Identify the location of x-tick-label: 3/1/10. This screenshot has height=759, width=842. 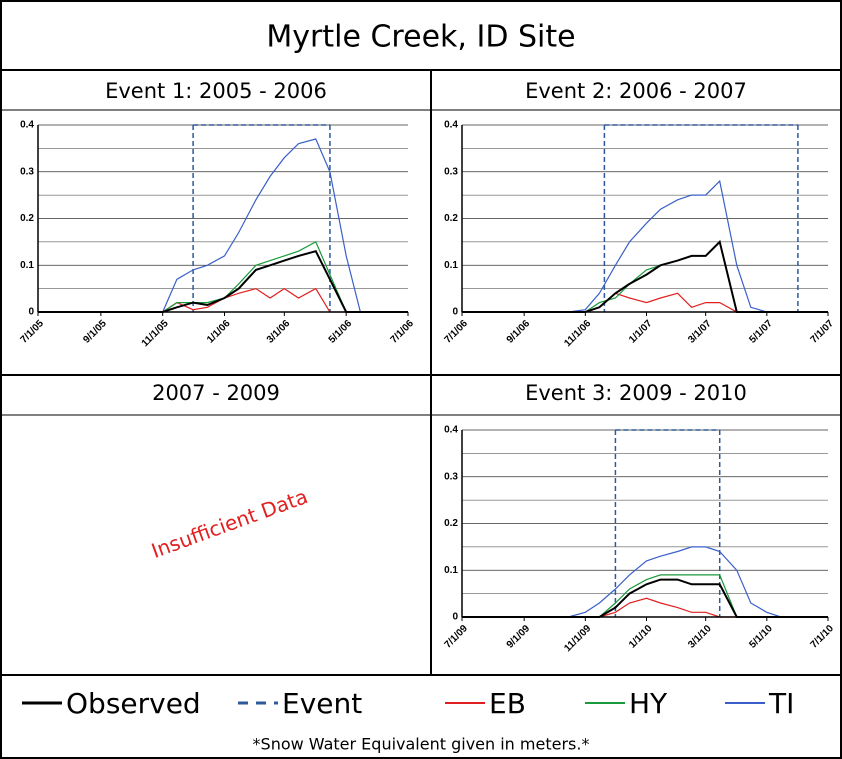
(700, 637).